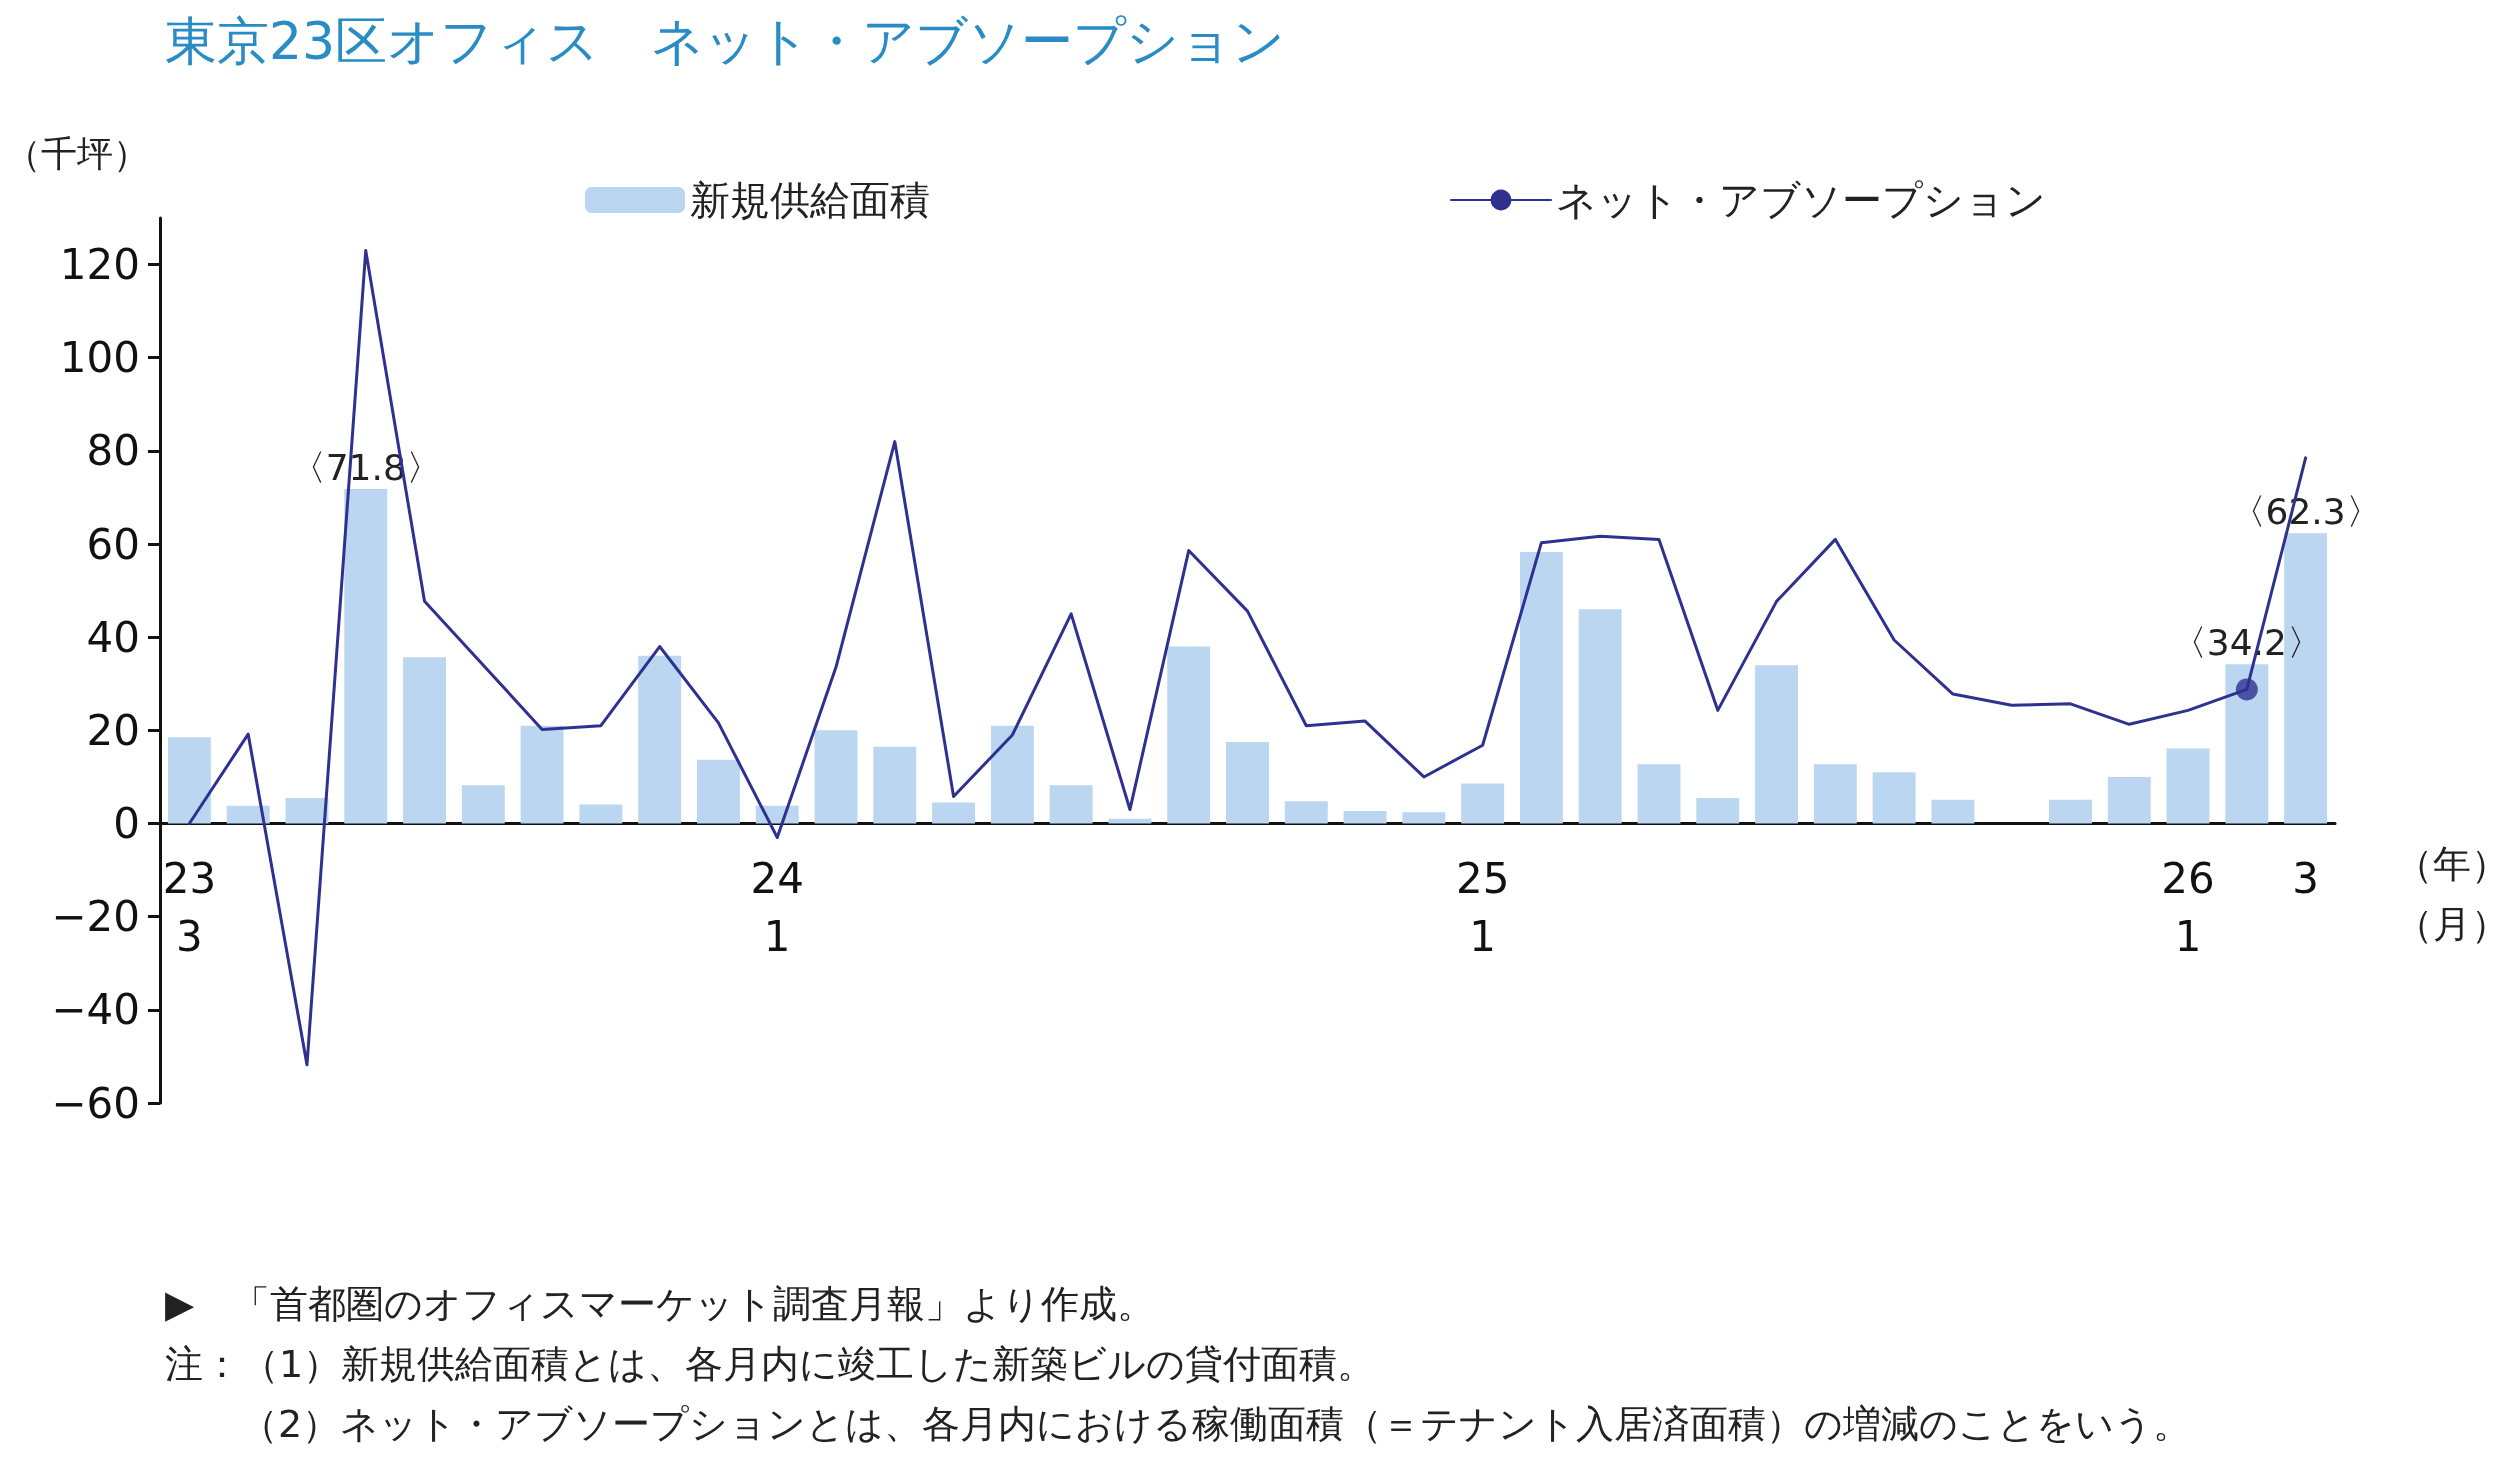 The width and height of the screenshot is (2500, 1480). Describe the element at coordinates (777, 908) in the screenshot. I see `x-tick-label: 24 1` at that location.